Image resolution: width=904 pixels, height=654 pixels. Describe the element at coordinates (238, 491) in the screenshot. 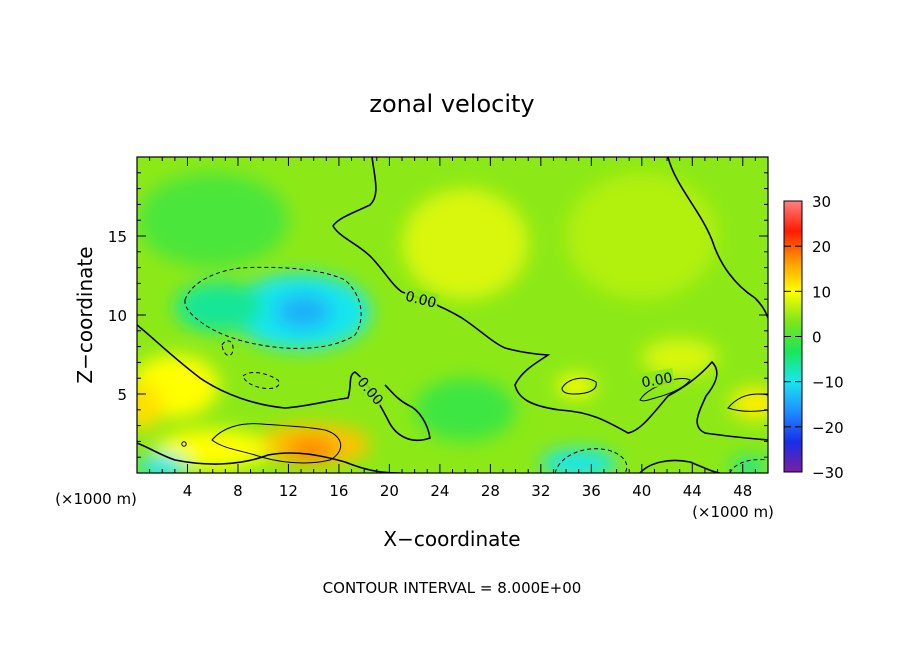

I see `x-tick-label-8: 8` at that location.